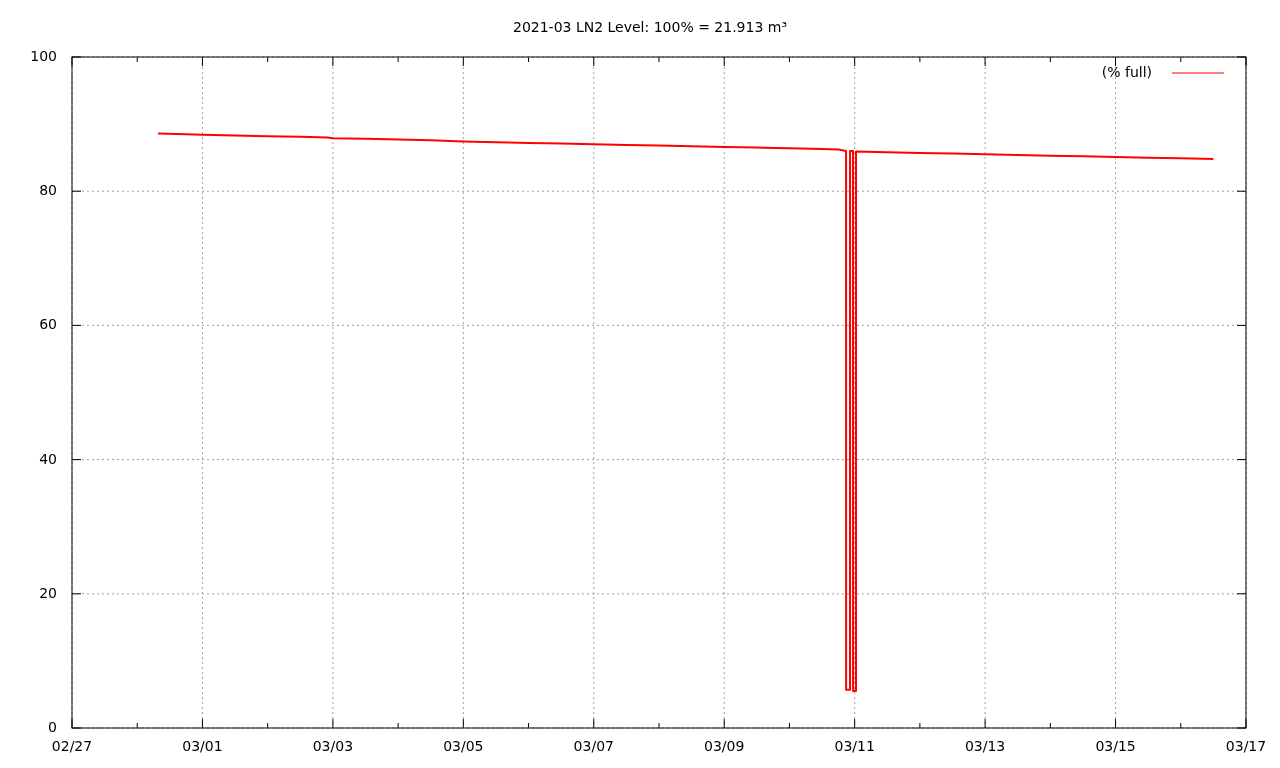 The image size is (1280, 768). What do you see at coordinates (985, 746) in the screenshot?
I see `x-tick-label: 03/13` at bounding box center [985, 746].